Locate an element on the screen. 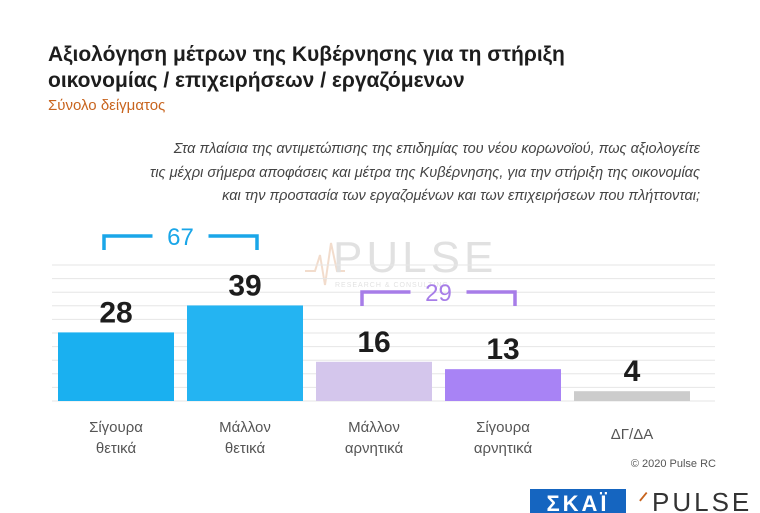 The height and width of the screenshot is (513, 760). data-label: 28 is located at coordinates (115, 312).